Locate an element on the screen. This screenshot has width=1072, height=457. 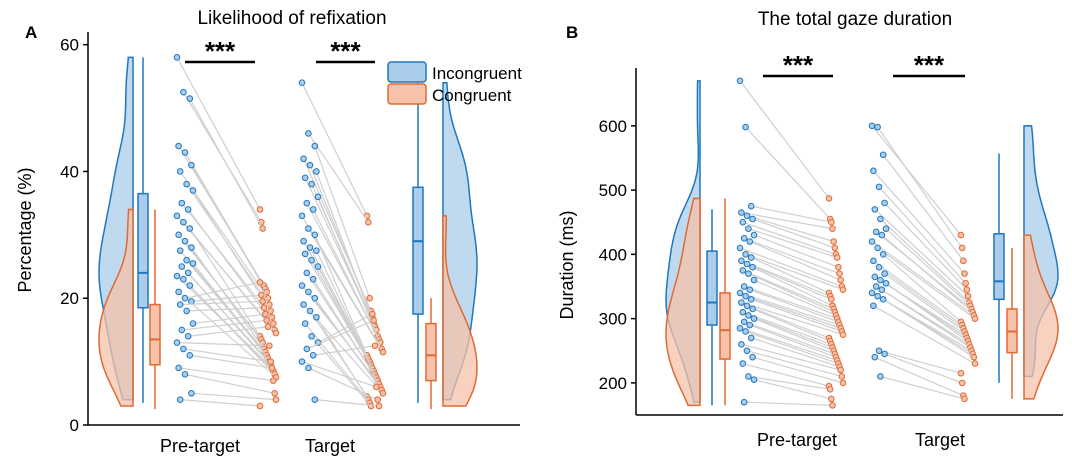
panel-b-title: The total gaze duration is located at coordinates (855, 19).